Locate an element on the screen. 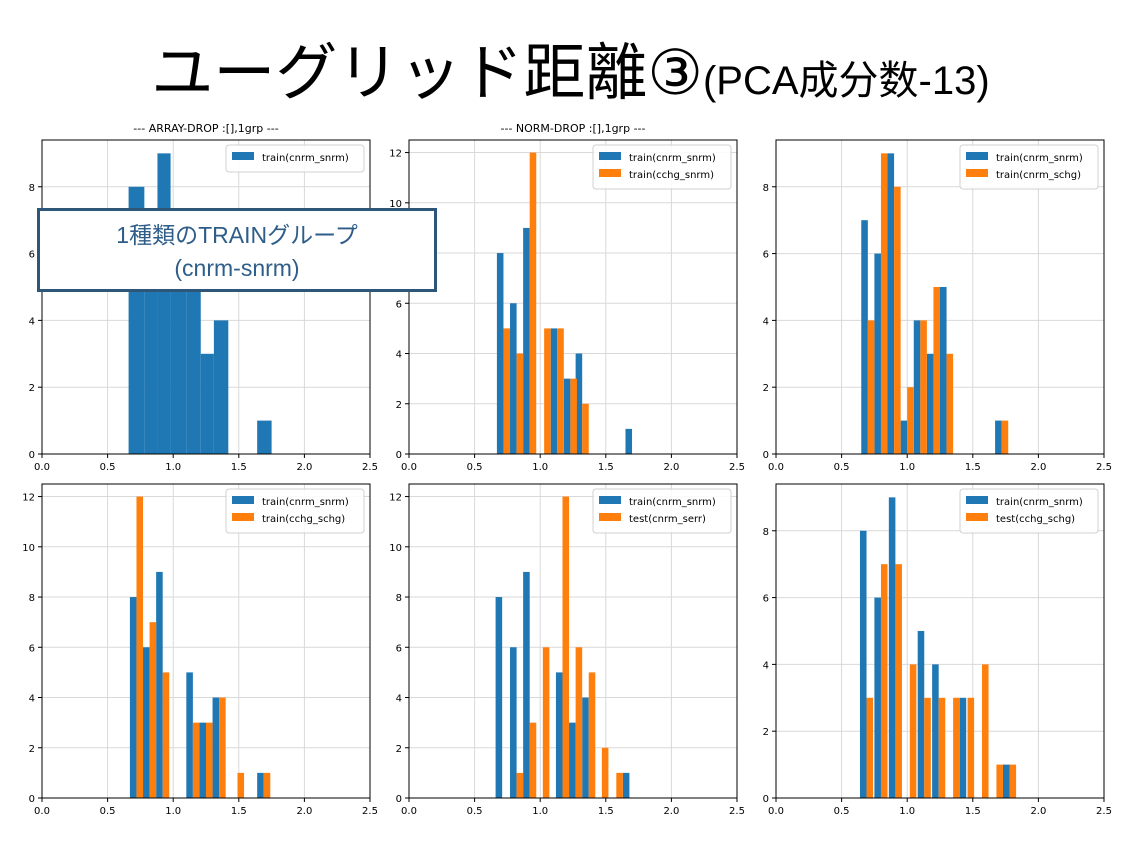  callout-box: 1種類のTRAINグループ (cnrm-snrm) is located at coordinates (237, 250).